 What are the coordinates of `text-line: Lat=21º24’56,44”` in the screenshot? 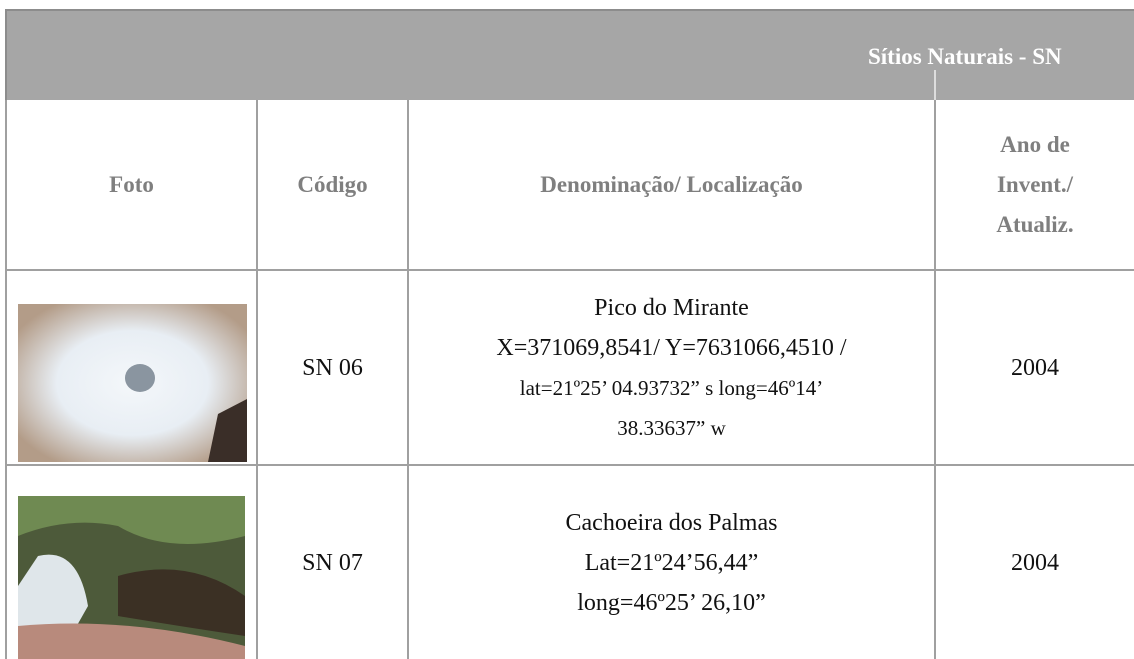 It's located at (671, 562).